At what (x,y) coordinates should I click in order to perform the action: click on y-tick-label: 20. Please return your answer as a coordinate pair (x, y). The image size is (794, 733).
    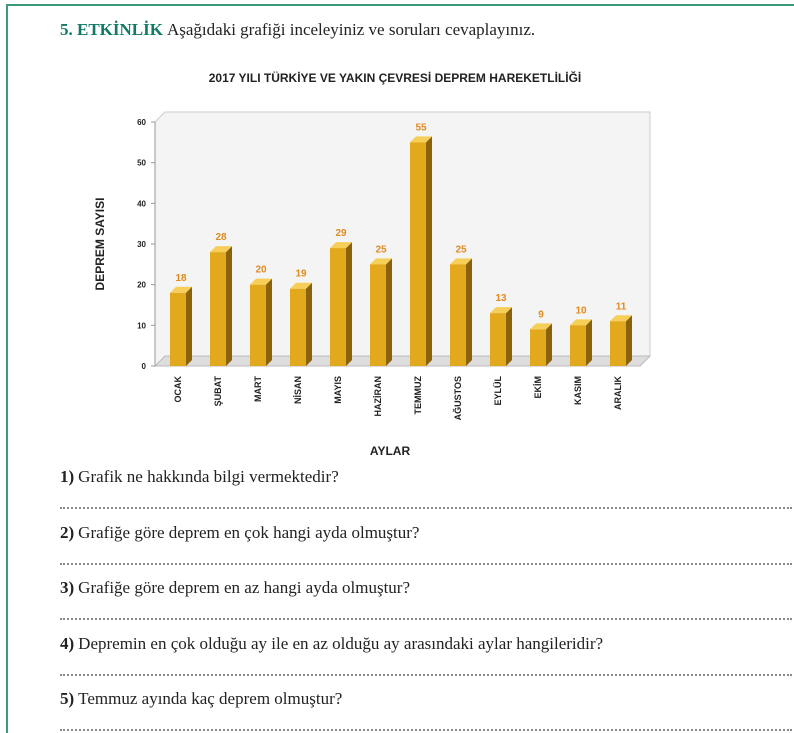
    Looking at the image, I should click on (141, 285).